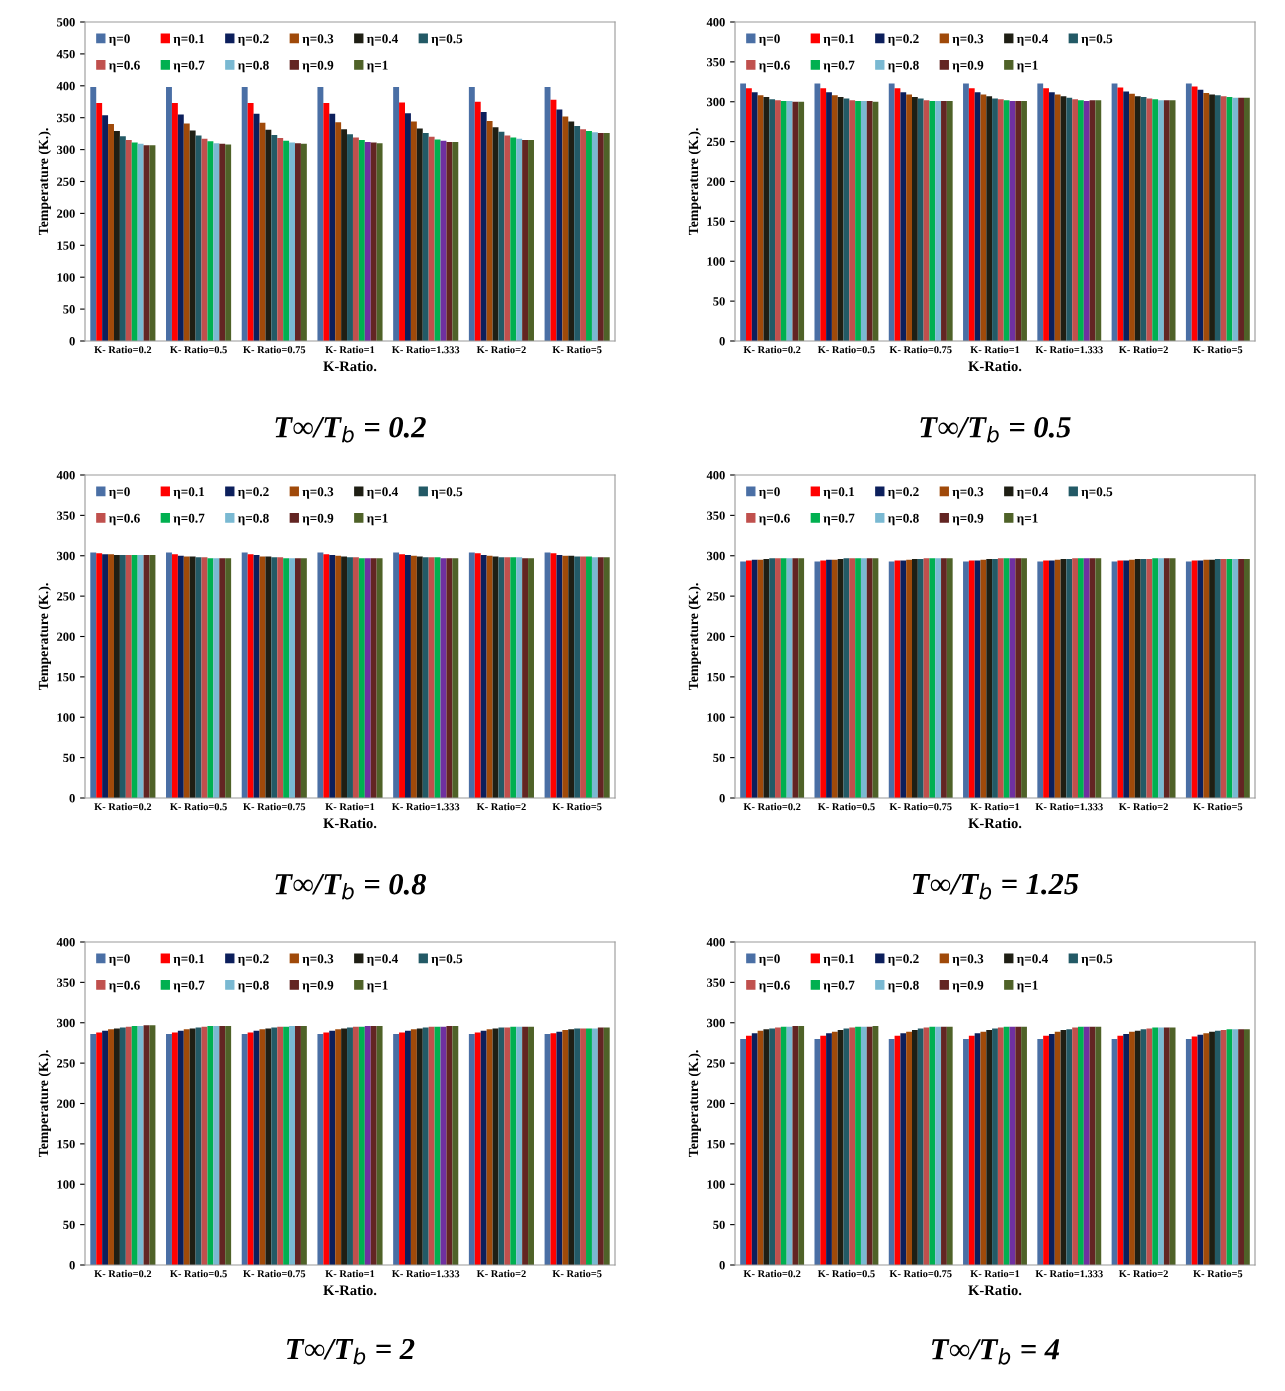  I want to click on legend-label: η=0.4, so click(1032, 960).